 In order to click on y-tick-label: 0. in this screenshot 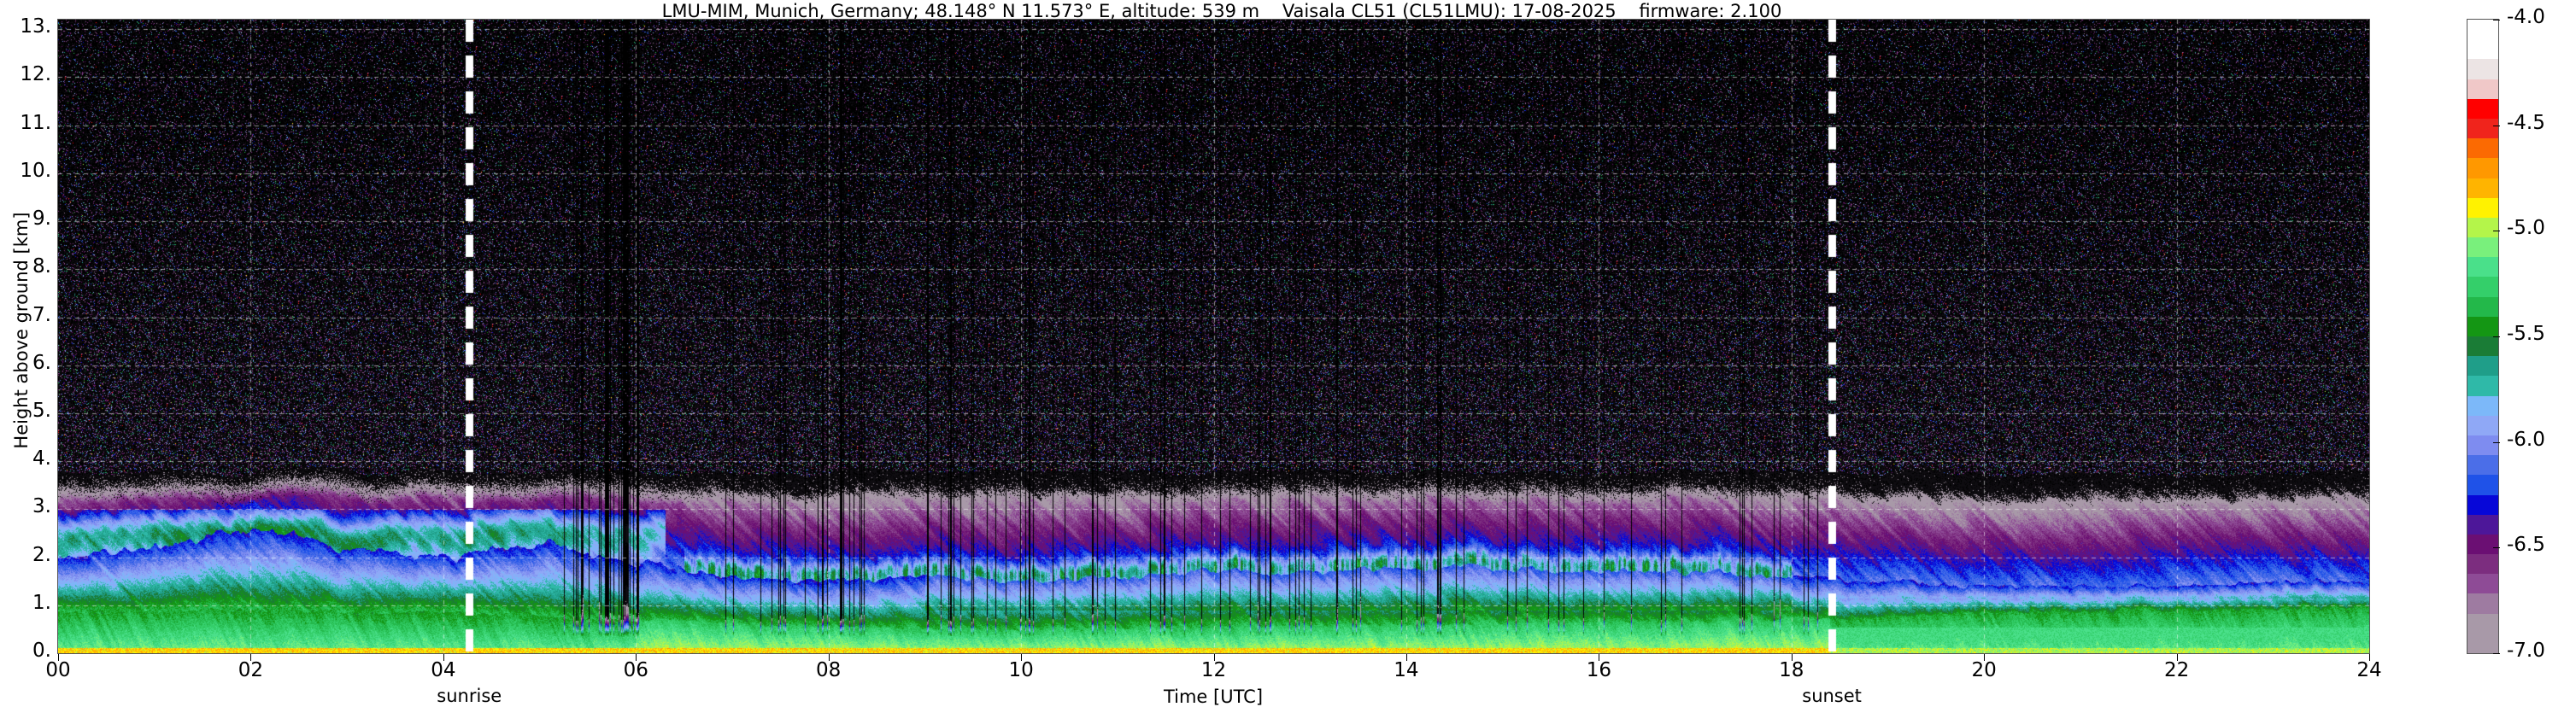, I will do `click(41, 651)`.